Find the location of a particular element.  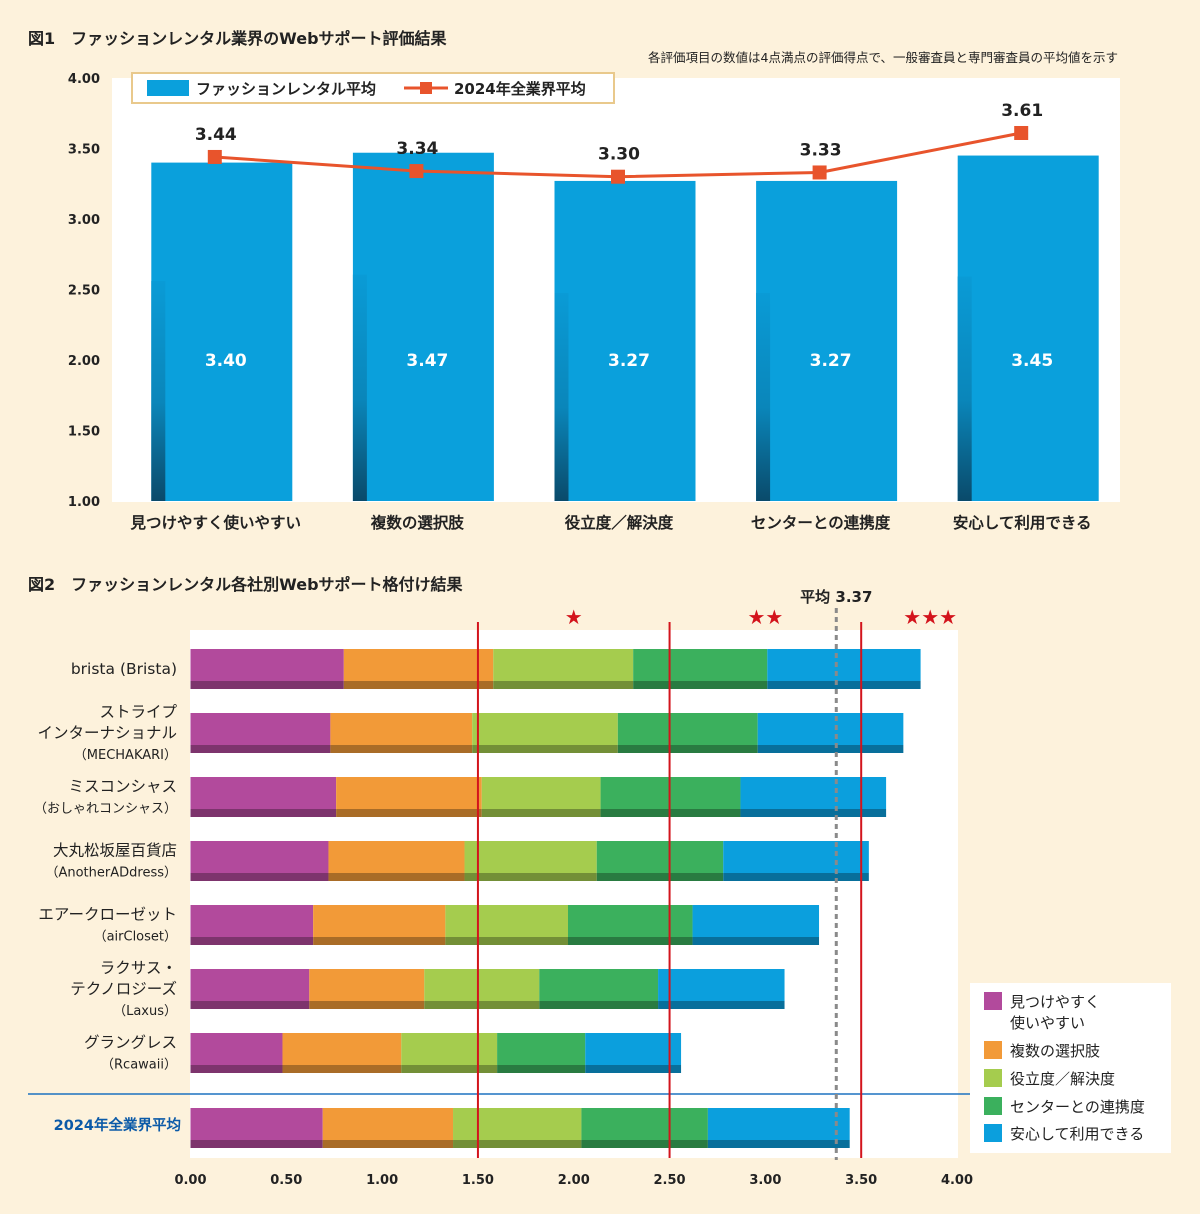

company-label: 大丸松坂屋百貨店 is located at coordinates (115, 851).